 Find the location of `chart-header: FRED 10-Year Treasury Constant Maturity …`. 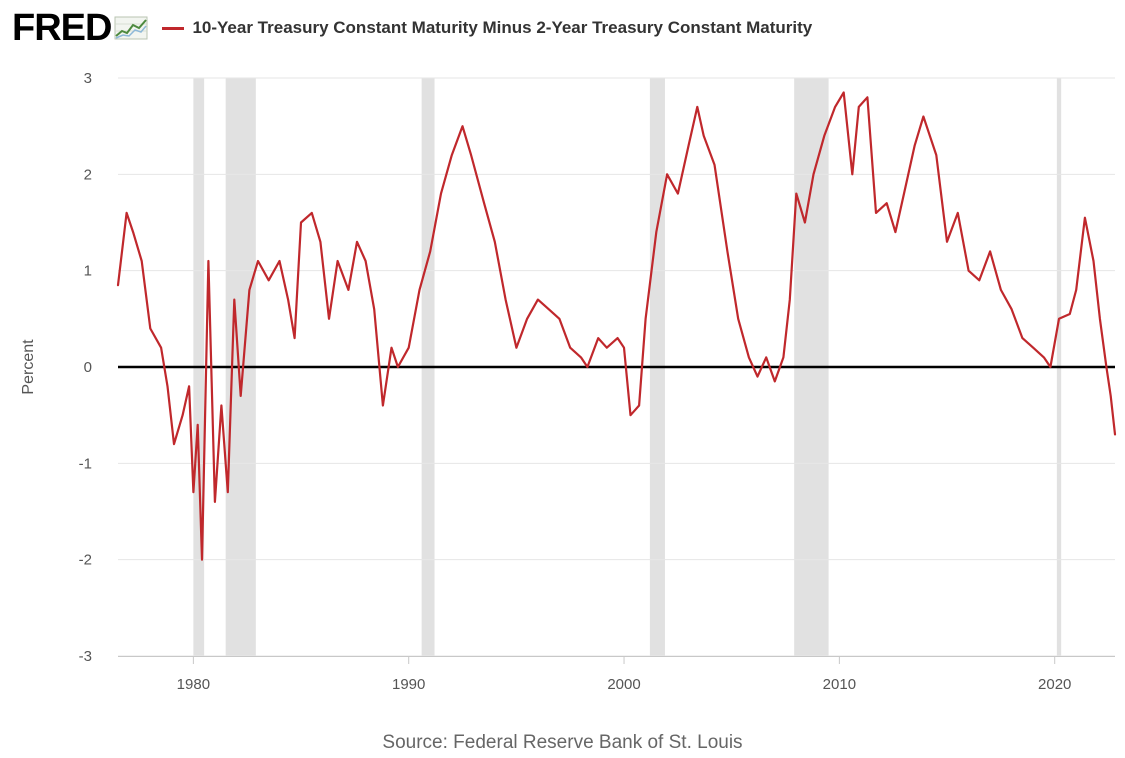

chart-header: FRED 10-Year Treasury Constant Maturity … is located at coordinates (412, 28).